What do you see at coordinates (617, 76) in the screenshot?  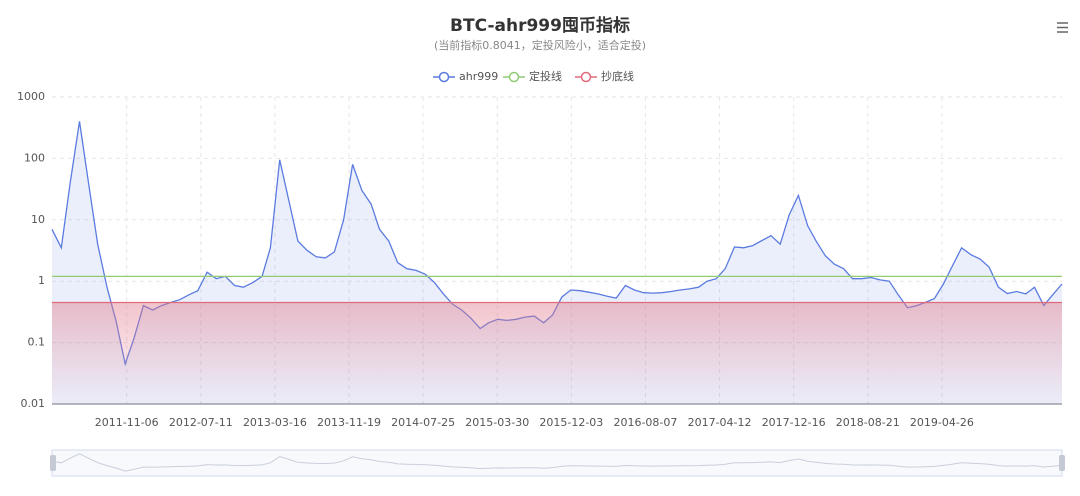 I see `legend-label: 抄底线` at bounding box center [617, 76].